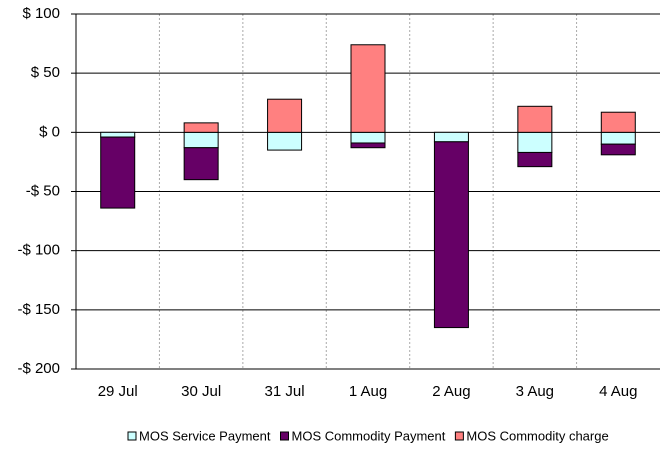  What do you see at coordinates (205, 435) in the screenshot?
I see `legend-label: MOS Service Payment` at bounding box center [205, 435].